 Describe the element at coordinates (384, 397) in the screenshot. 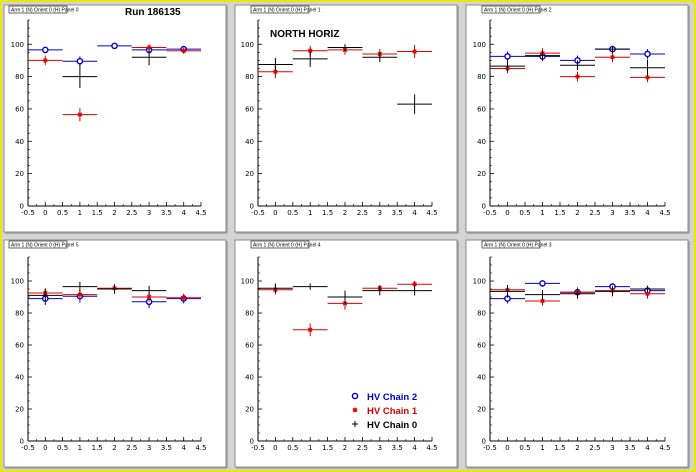

I see `legend-entry: HV Chain 2` at that location.